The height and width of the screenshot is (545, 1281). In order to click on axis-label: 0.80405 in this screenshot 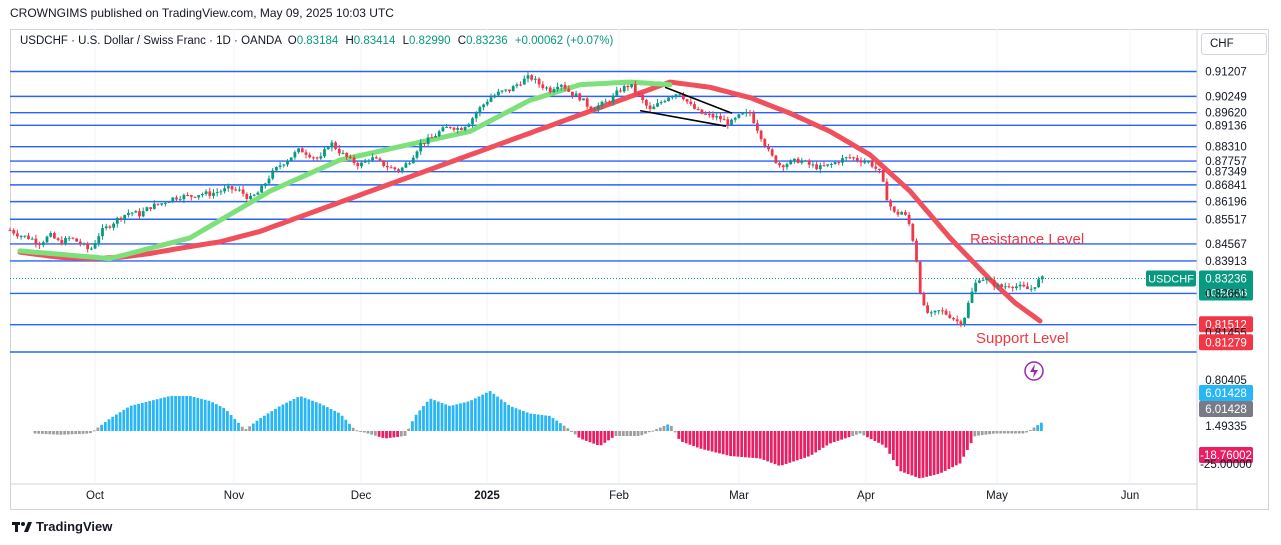, I will do `click(1226, 381)`.